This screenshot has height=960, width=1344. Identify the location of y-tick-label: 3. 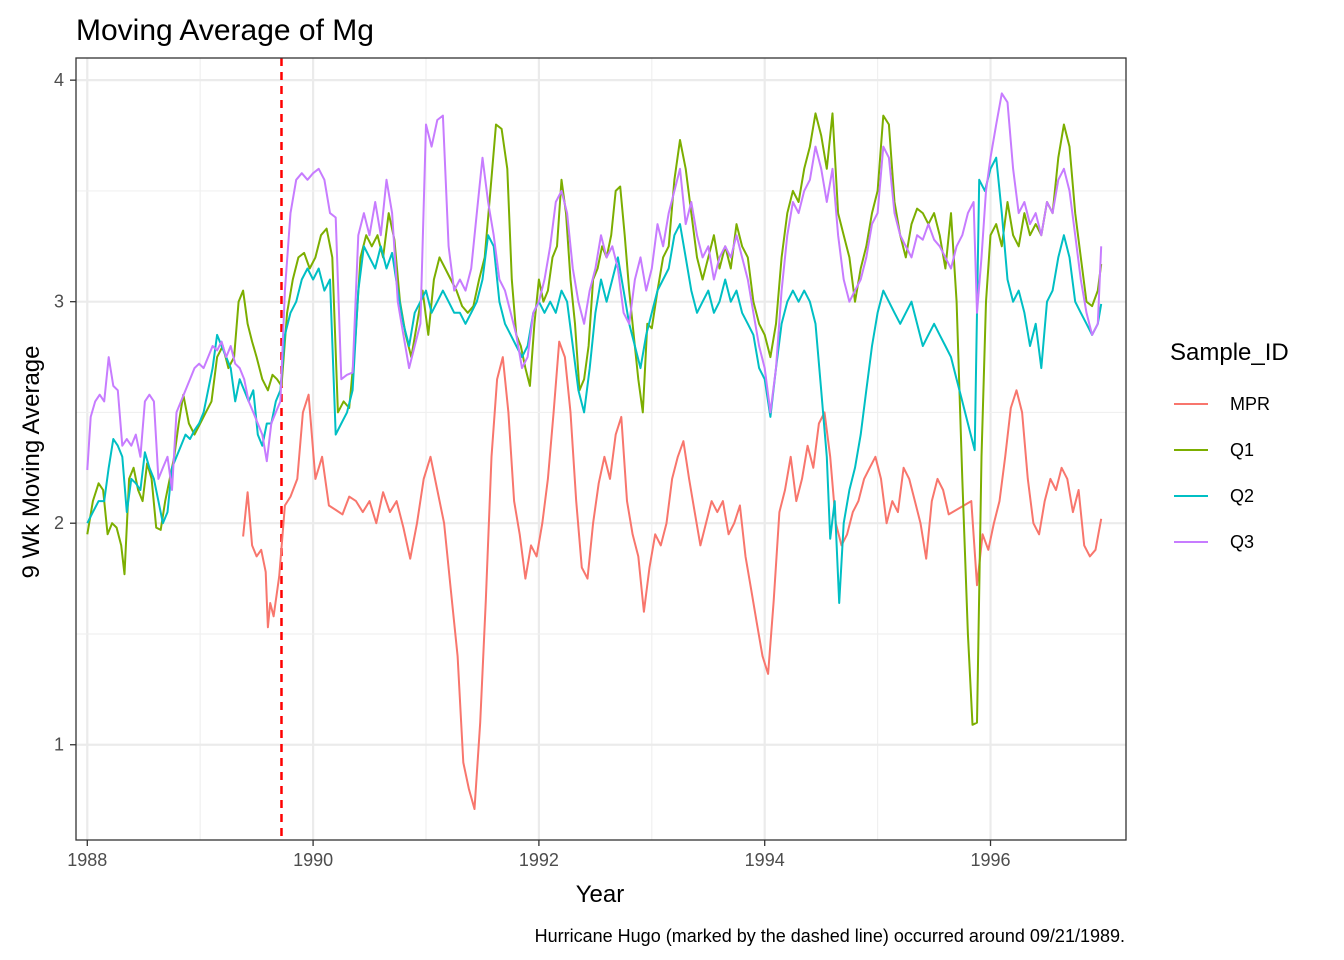
(59, 302).